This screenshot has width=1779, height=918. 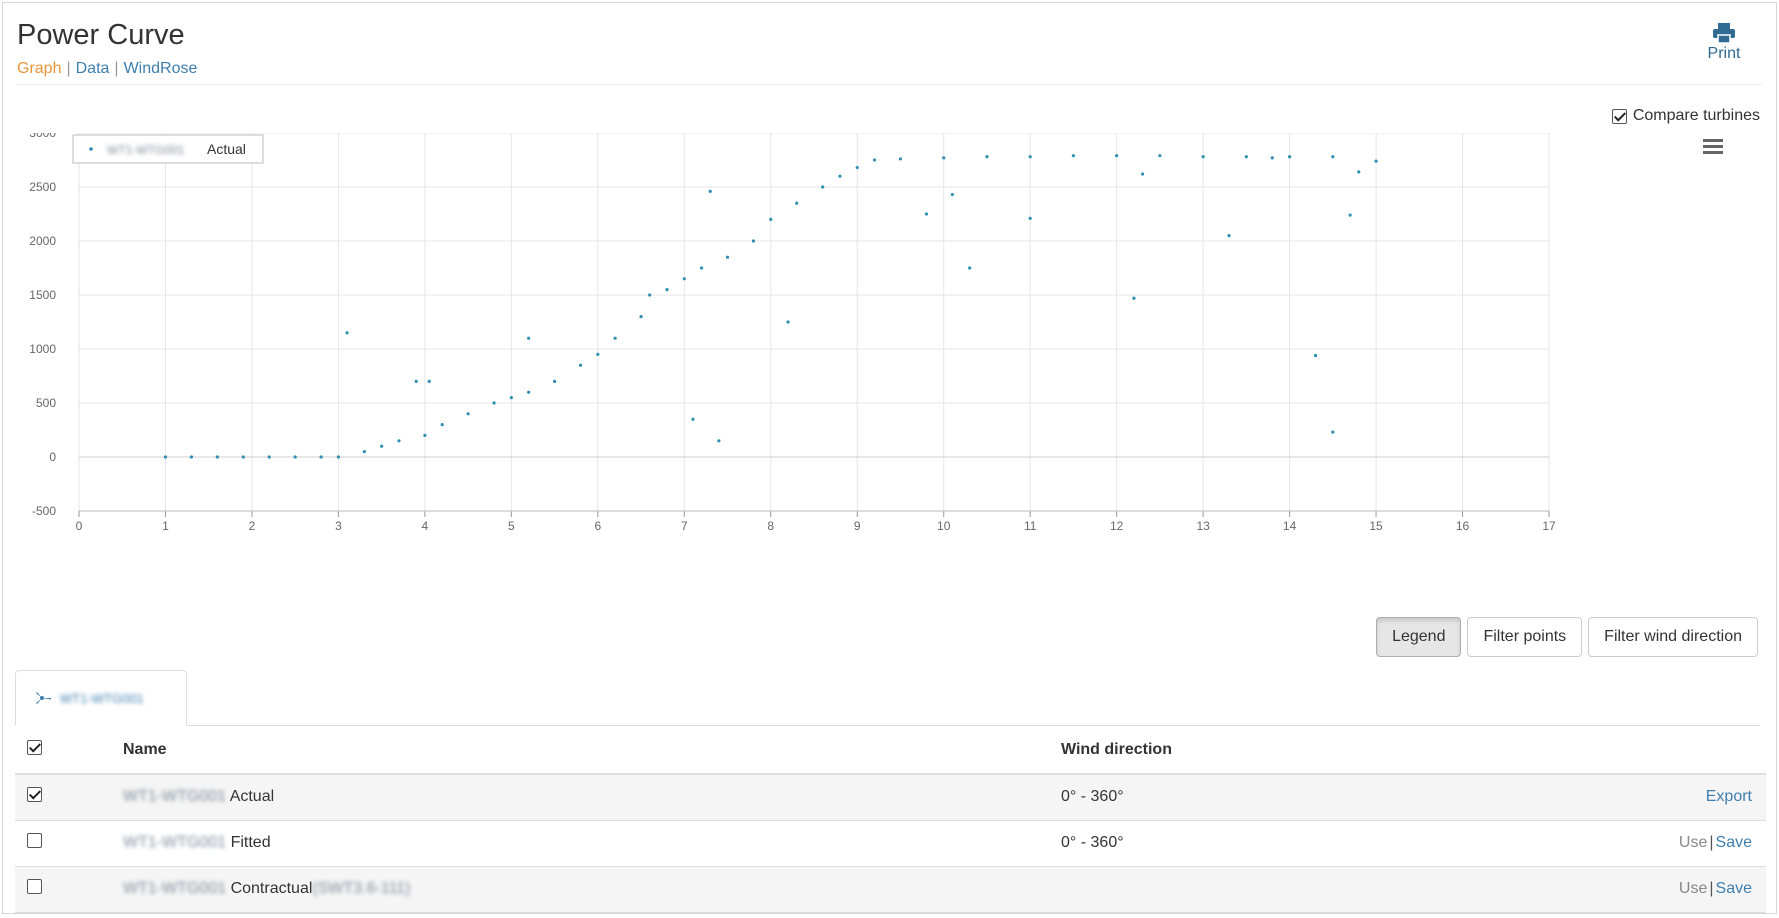 What do you see at coordinates (1203, 526) in the screenshot?
I see `x-tick-label: 13` at bounding box center [1203, 526].